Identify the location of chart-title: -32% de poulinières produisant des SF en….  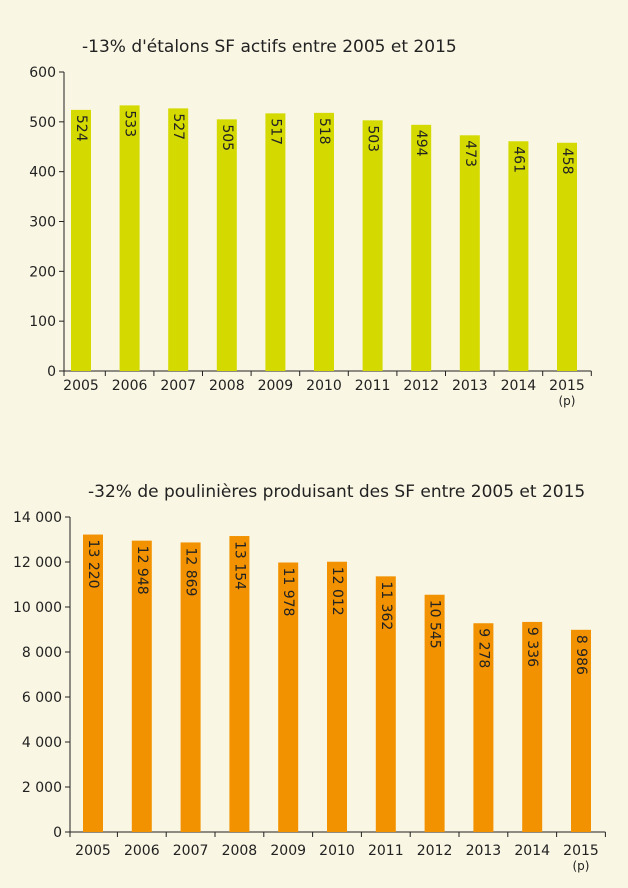
(336, 492).